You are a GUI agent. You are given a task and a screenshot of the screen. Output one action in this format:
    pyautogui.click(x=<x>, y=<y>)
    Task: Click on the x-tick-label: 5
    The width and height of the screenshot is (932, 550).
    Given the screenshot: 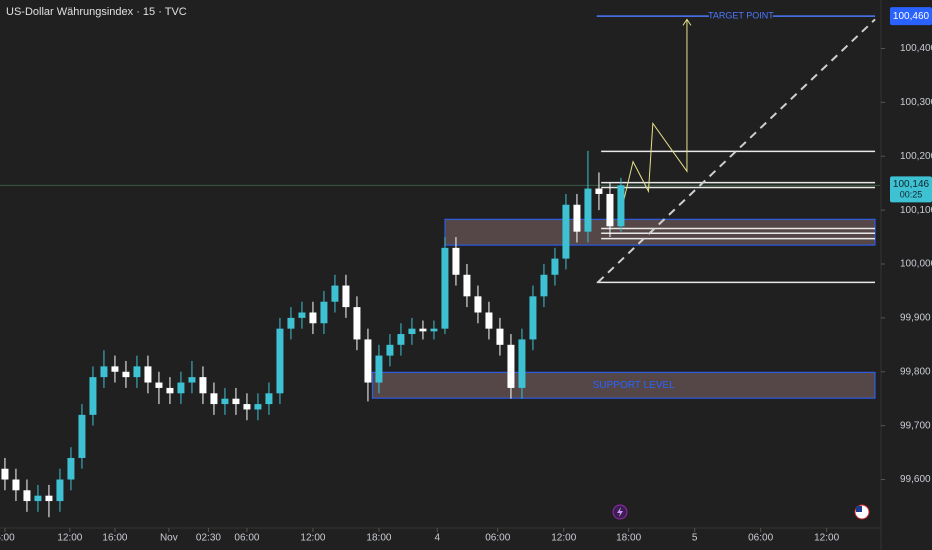 What is the action you would take?
    pyautogui.click(x=695, y=538)
    